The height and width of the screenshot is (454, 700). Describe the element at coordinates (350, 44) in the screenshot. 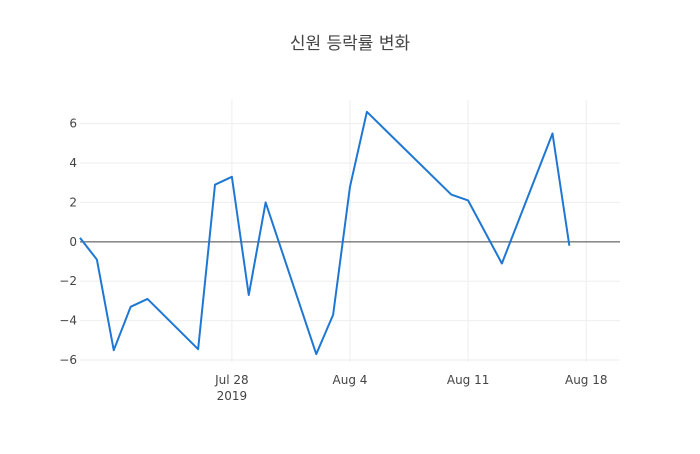

I see `chart-title: 신원 등락률 변화` at that location.